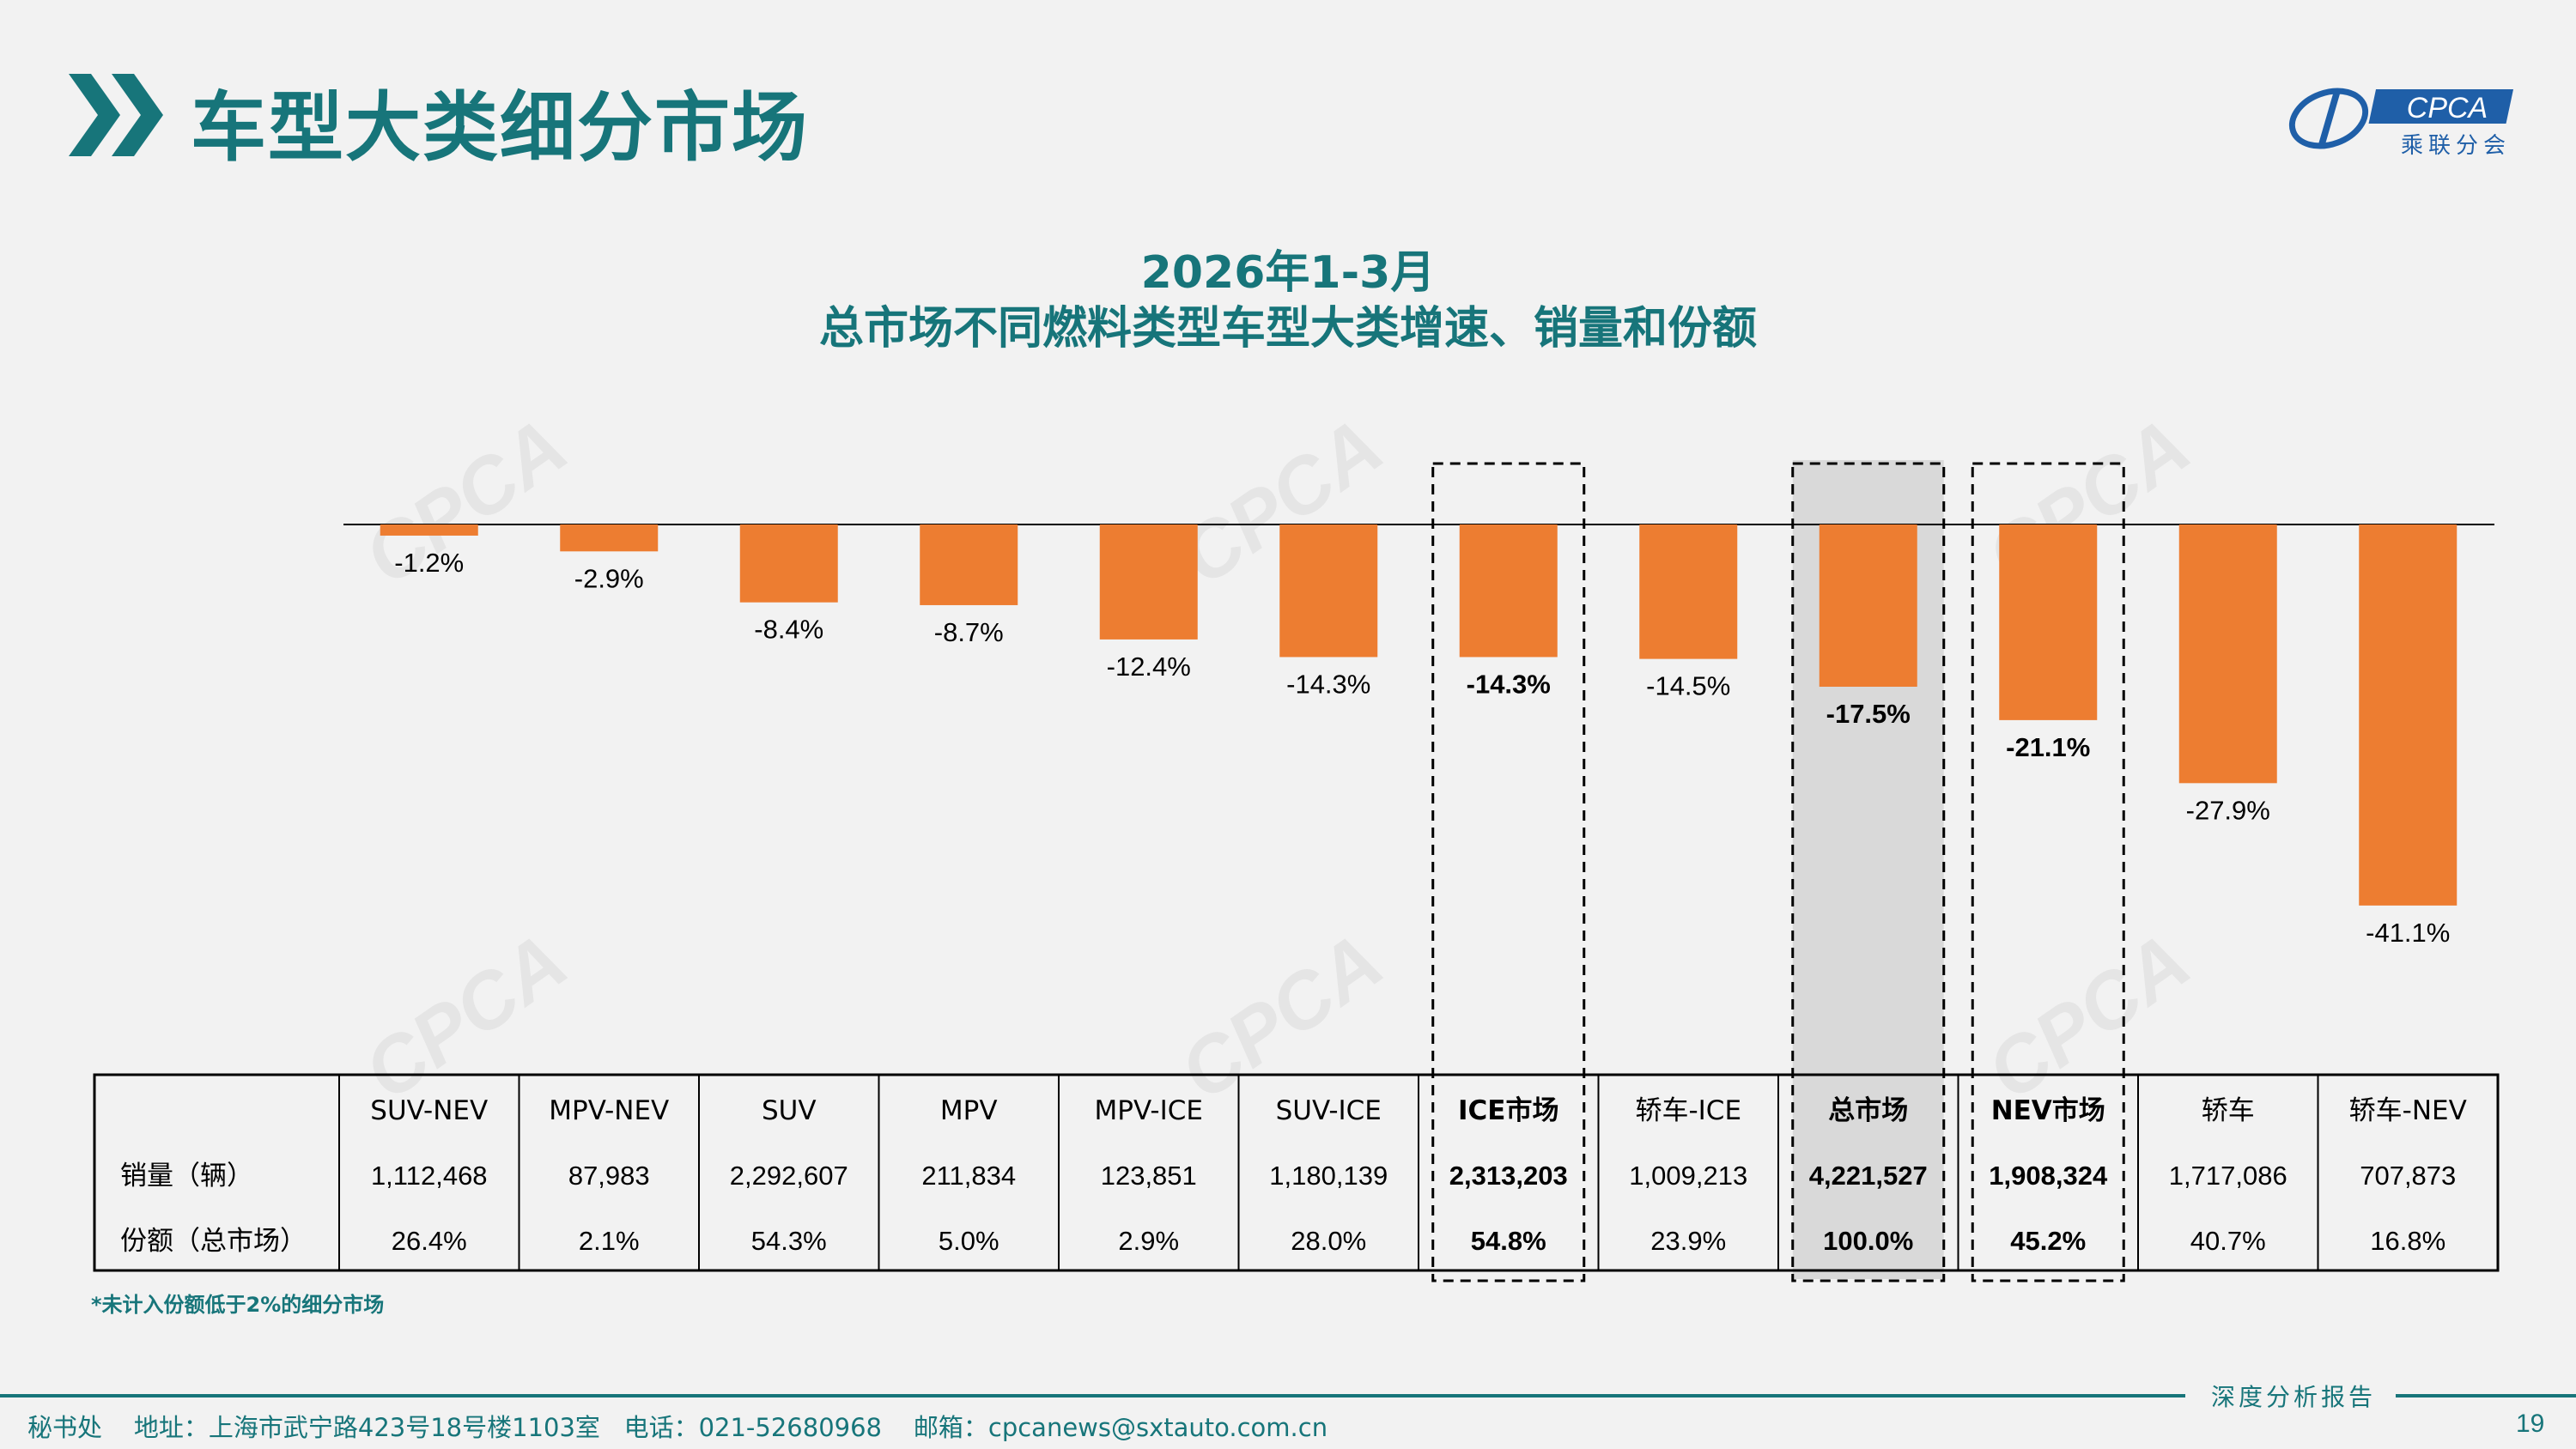 The image size is (2576, 1449). Describe the element at coordinates (1287, 329) in the screenshot. I see `chart-title-line2: 总市场不同燃料类型车型大类增速、销量和份额` at that location.